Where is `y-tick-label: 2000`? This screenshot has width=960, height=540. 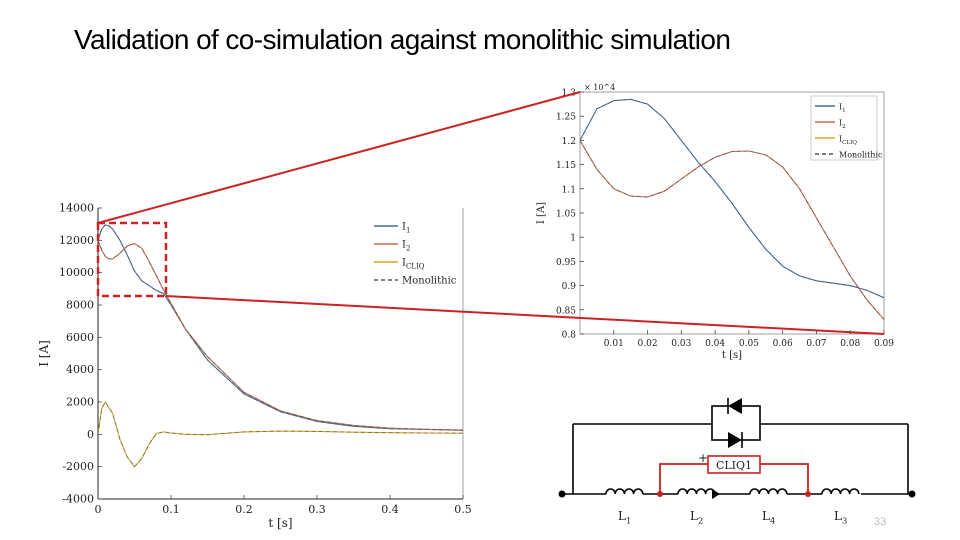 y-tick-label: 2000 is located at coordinates (80, 402).